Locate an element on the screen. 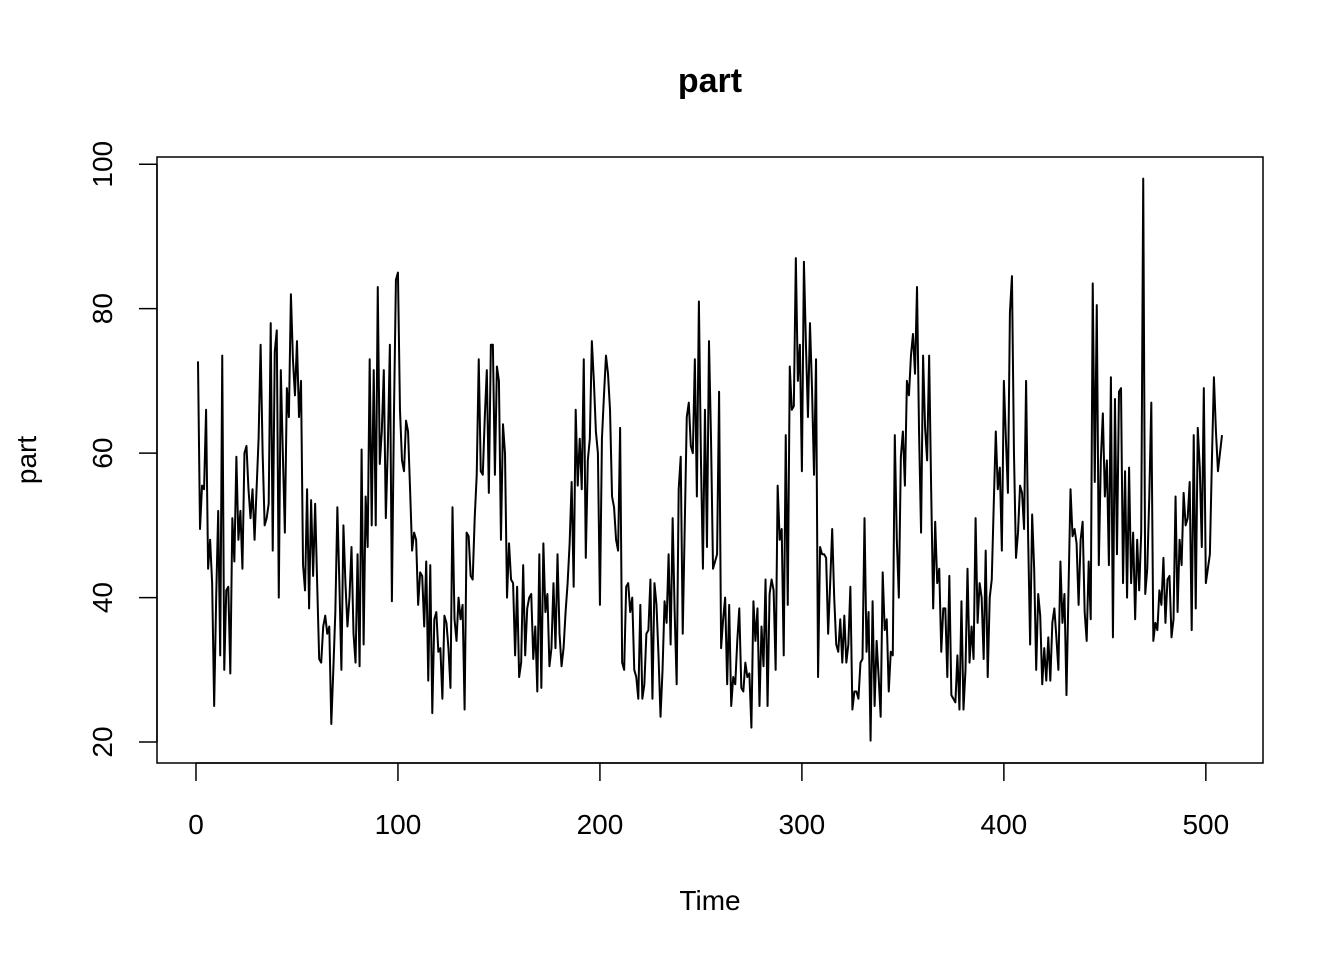  y-axis-label: part is located at coordinates (26, 460).